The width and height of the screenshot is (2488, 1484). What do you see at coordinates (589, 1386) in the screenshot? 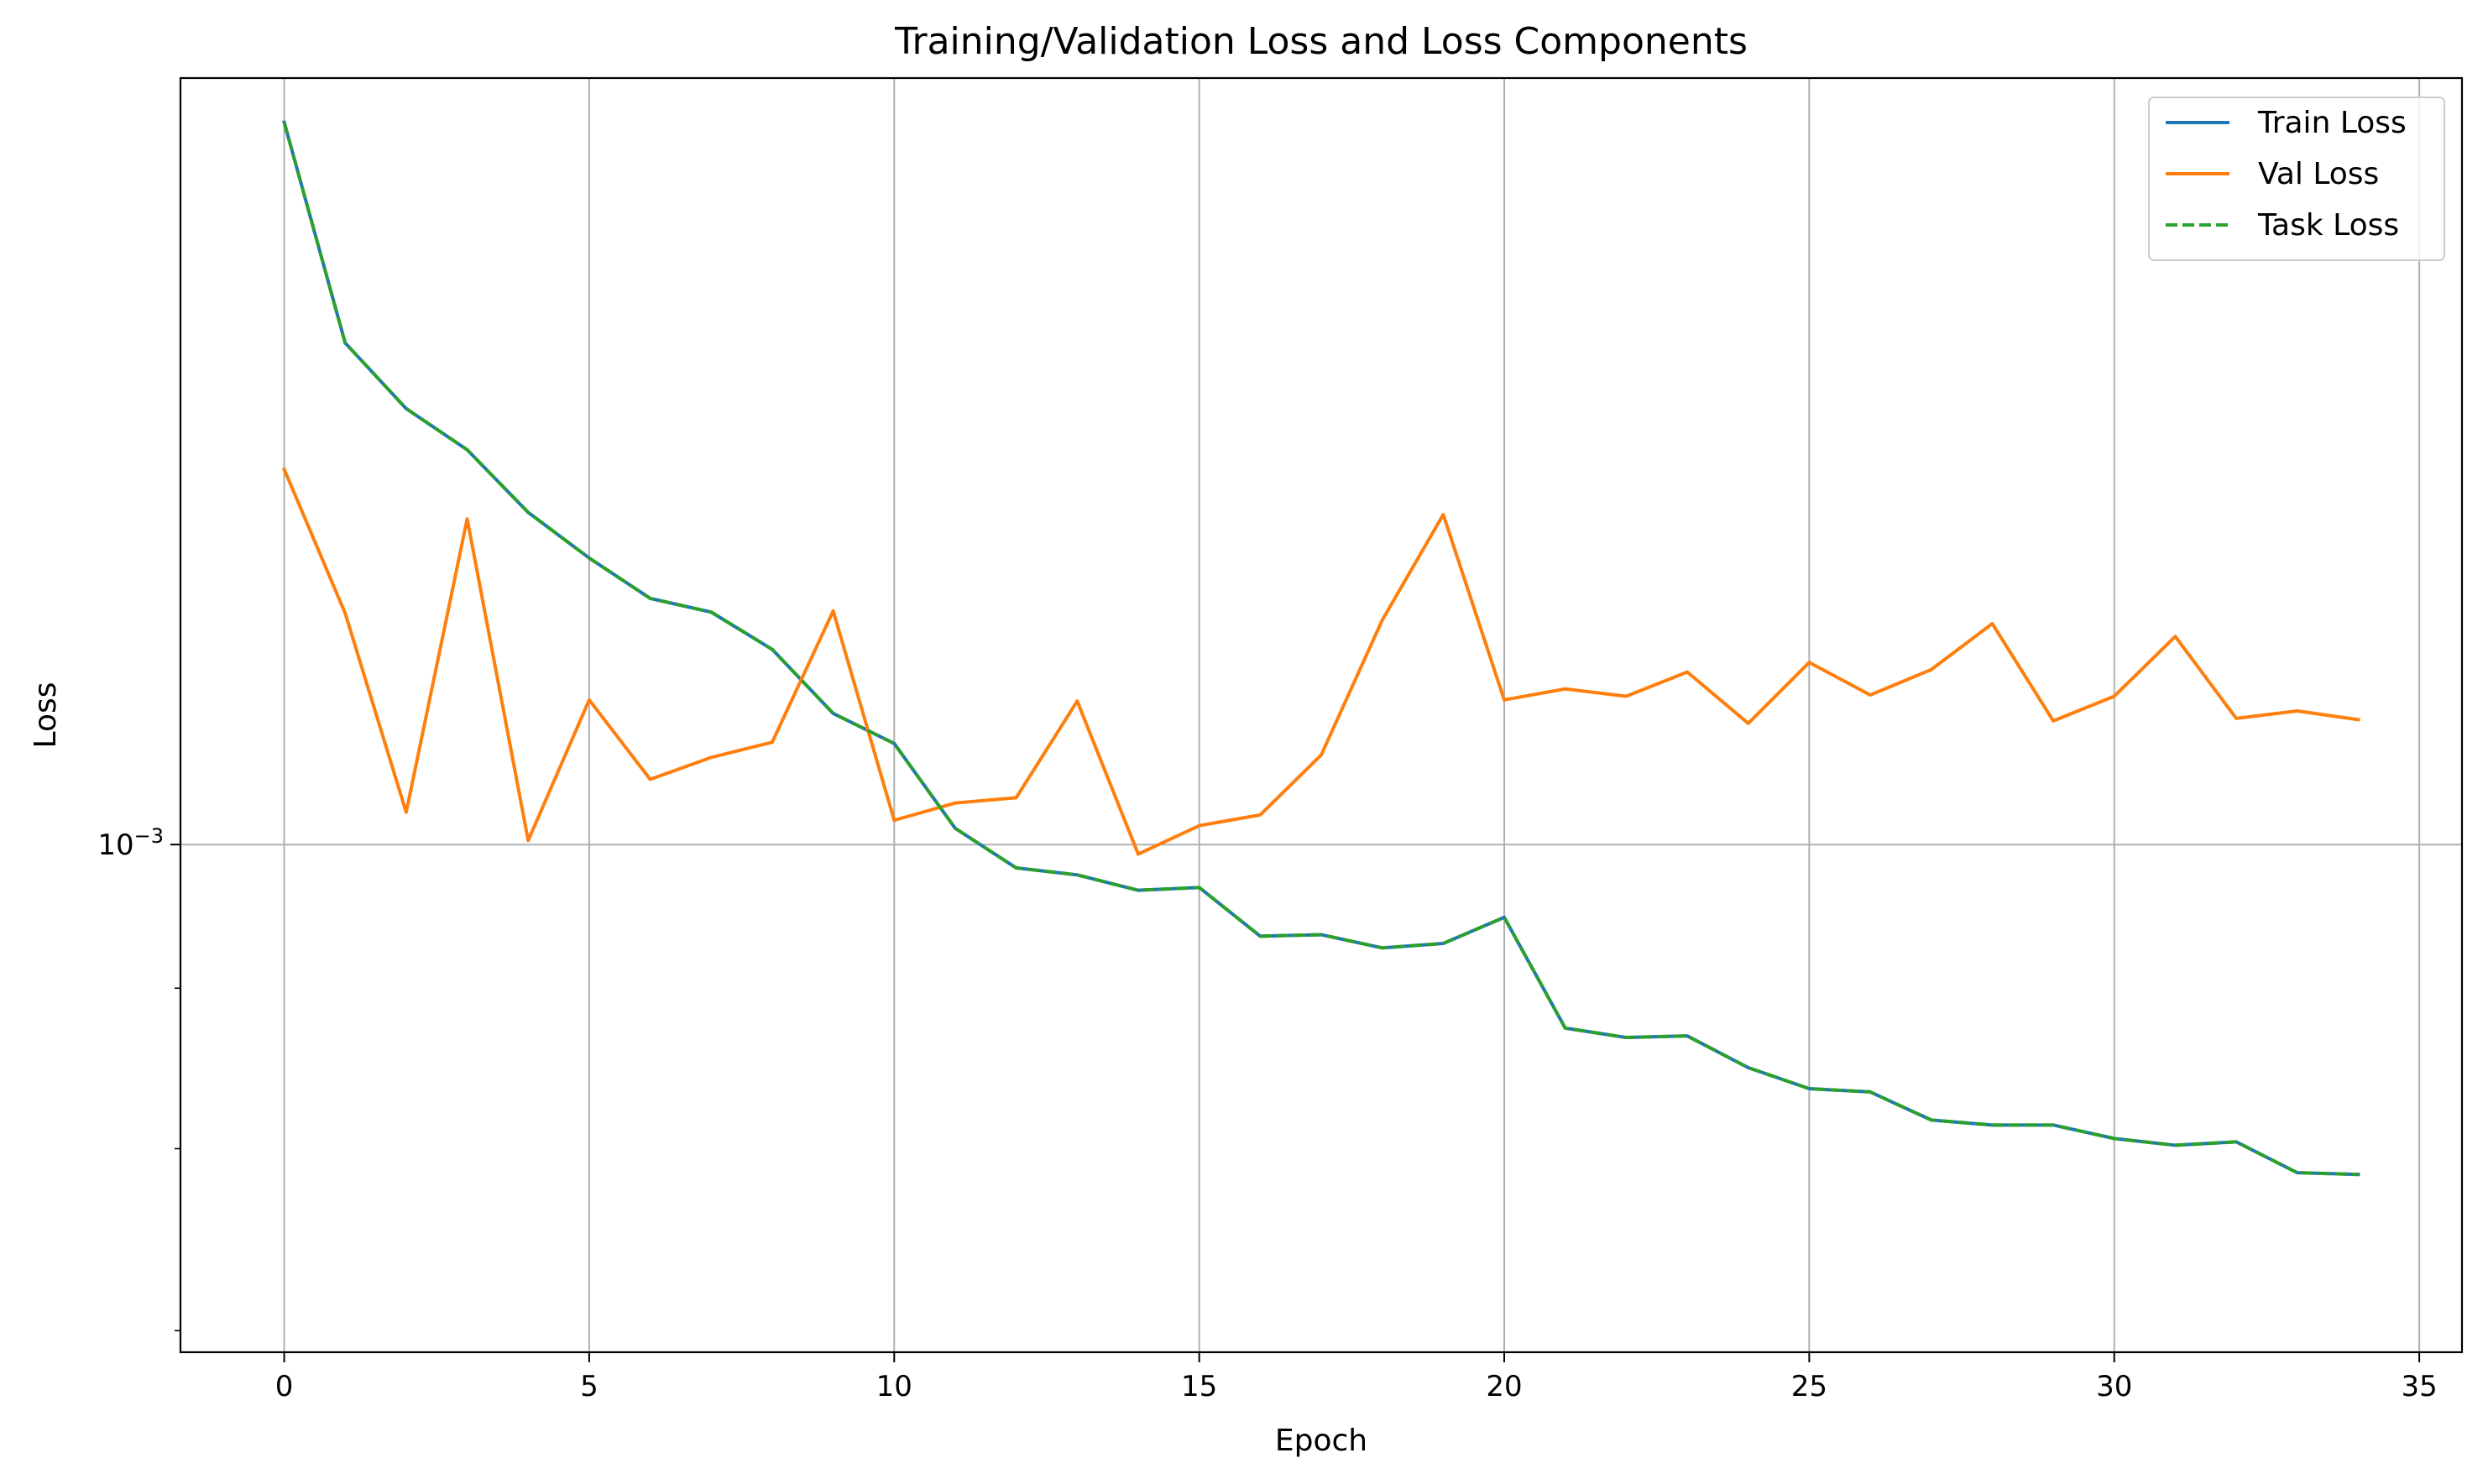
I see `x-tick-label: 5` at bounding box center [589, 1386].